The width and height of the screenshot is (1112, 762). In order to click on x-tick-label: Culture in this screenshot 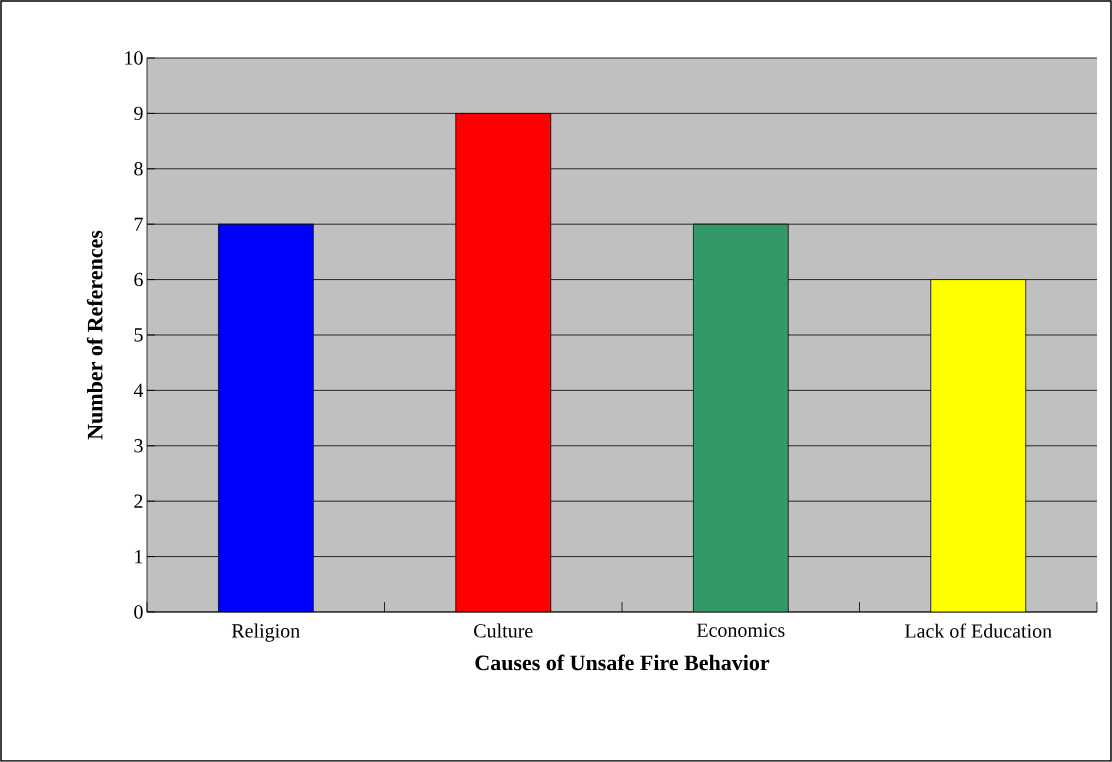, I will do `click(503, 630)`.